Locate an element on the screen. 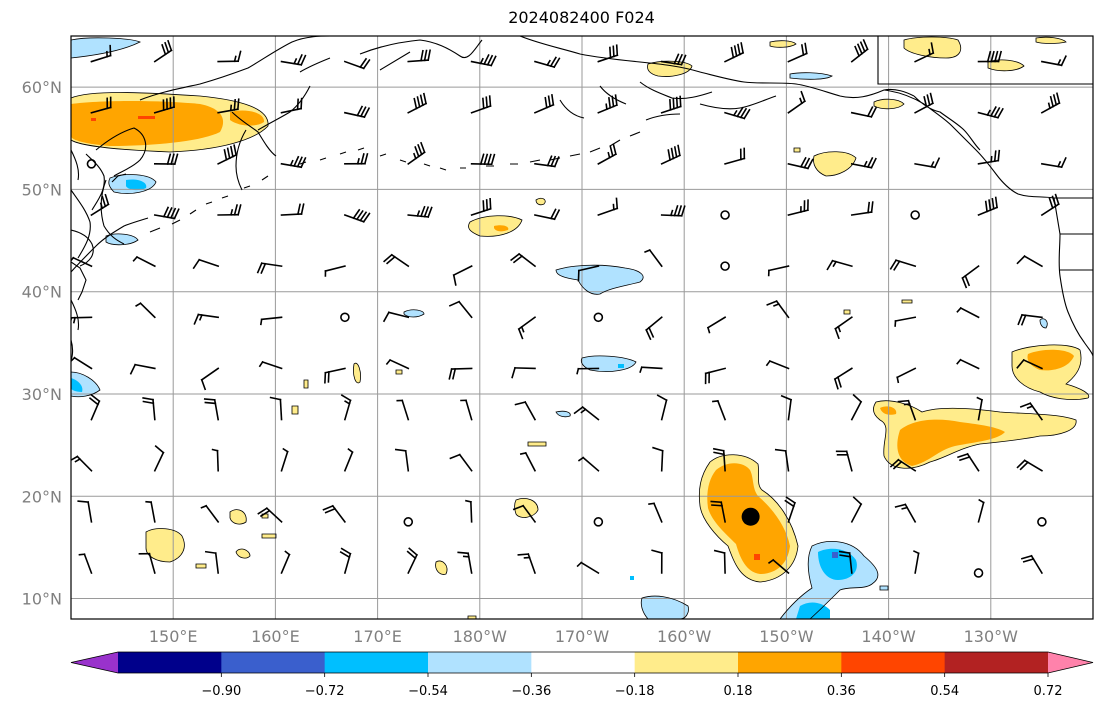  colorbar-tick-label: −0.72 is located at coordinates (325, 691).